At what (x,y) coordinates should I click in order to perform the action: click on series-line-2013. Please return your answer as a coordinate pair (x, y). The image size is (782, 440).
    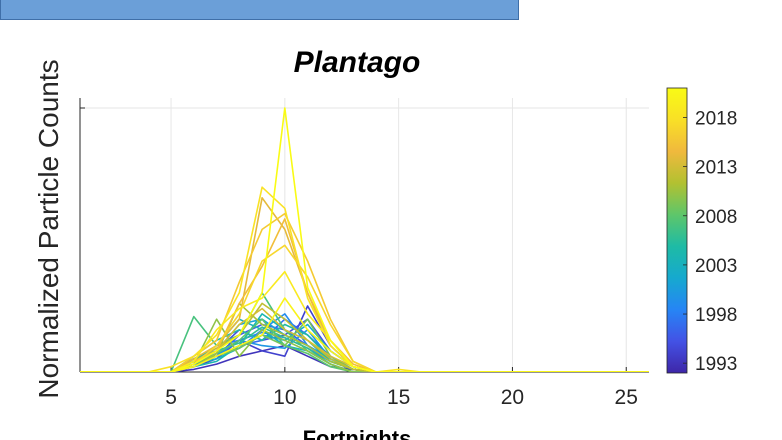
    Looking at the image, I should click on (364, 339).